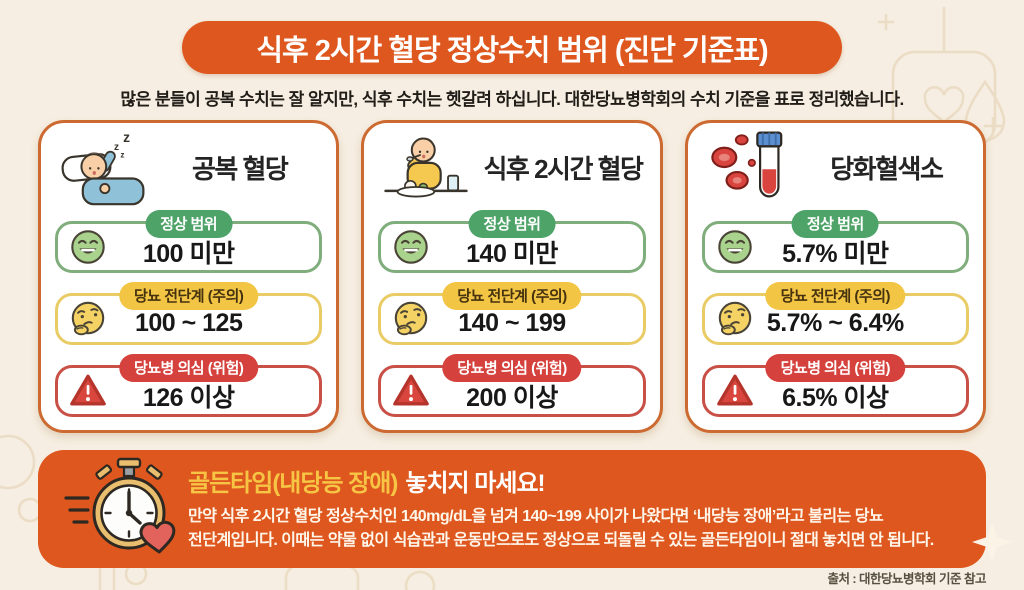  I want to click on diabetes-value: 6.5% 이상, so click(835, 397).